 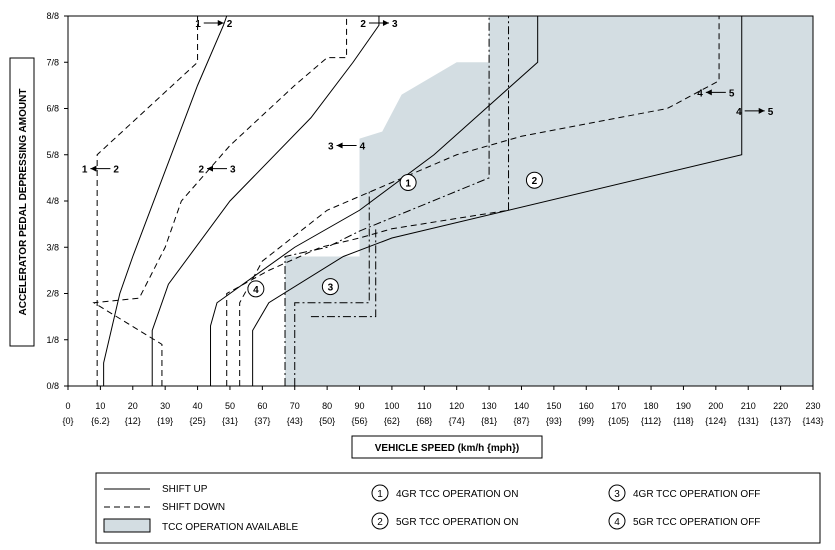 What do you see at coordinates (424, 406) in the screenshot?
I see `x-tick-label: 110` at bounding box center [424, 406].